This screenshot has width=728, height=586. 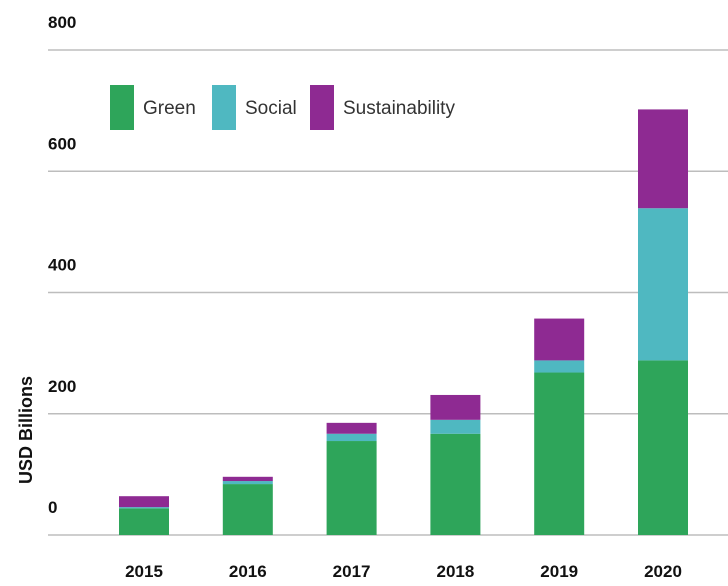 I want to click on x-tick-label: 2019, so click(x=559, y=571).